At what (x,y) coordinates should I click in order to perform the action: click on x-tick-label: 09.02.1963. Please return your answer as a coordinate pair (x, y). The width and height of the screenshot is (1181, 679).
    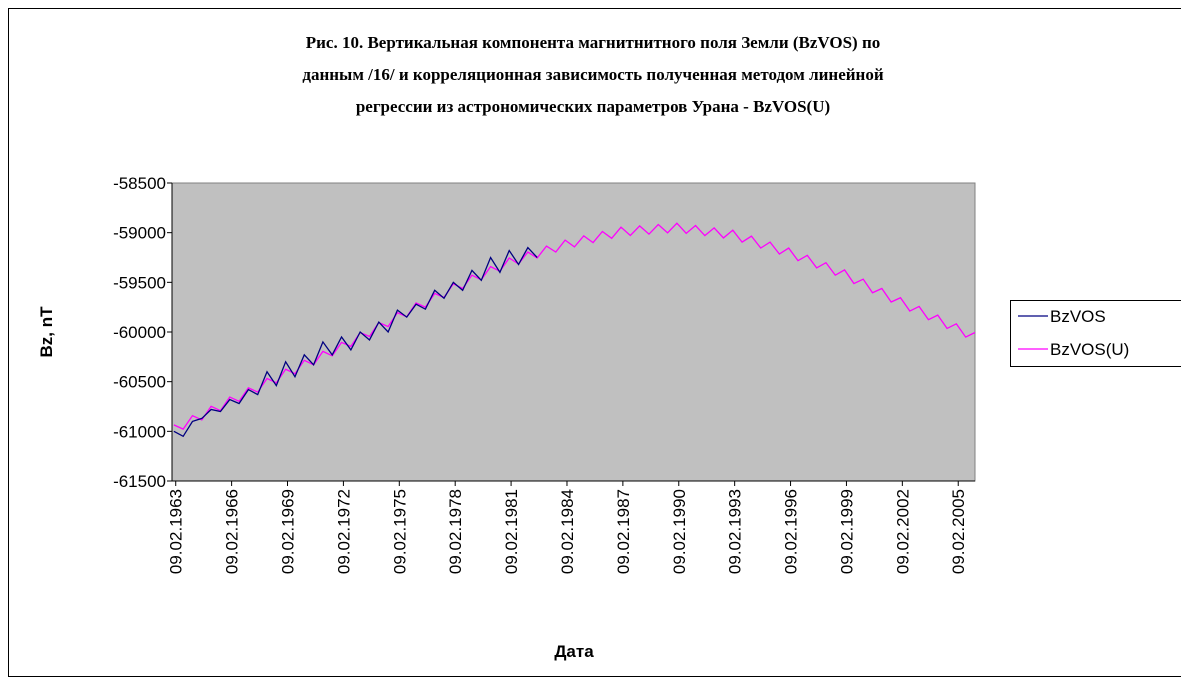
    Looking at the image, I should click on (176, 531).